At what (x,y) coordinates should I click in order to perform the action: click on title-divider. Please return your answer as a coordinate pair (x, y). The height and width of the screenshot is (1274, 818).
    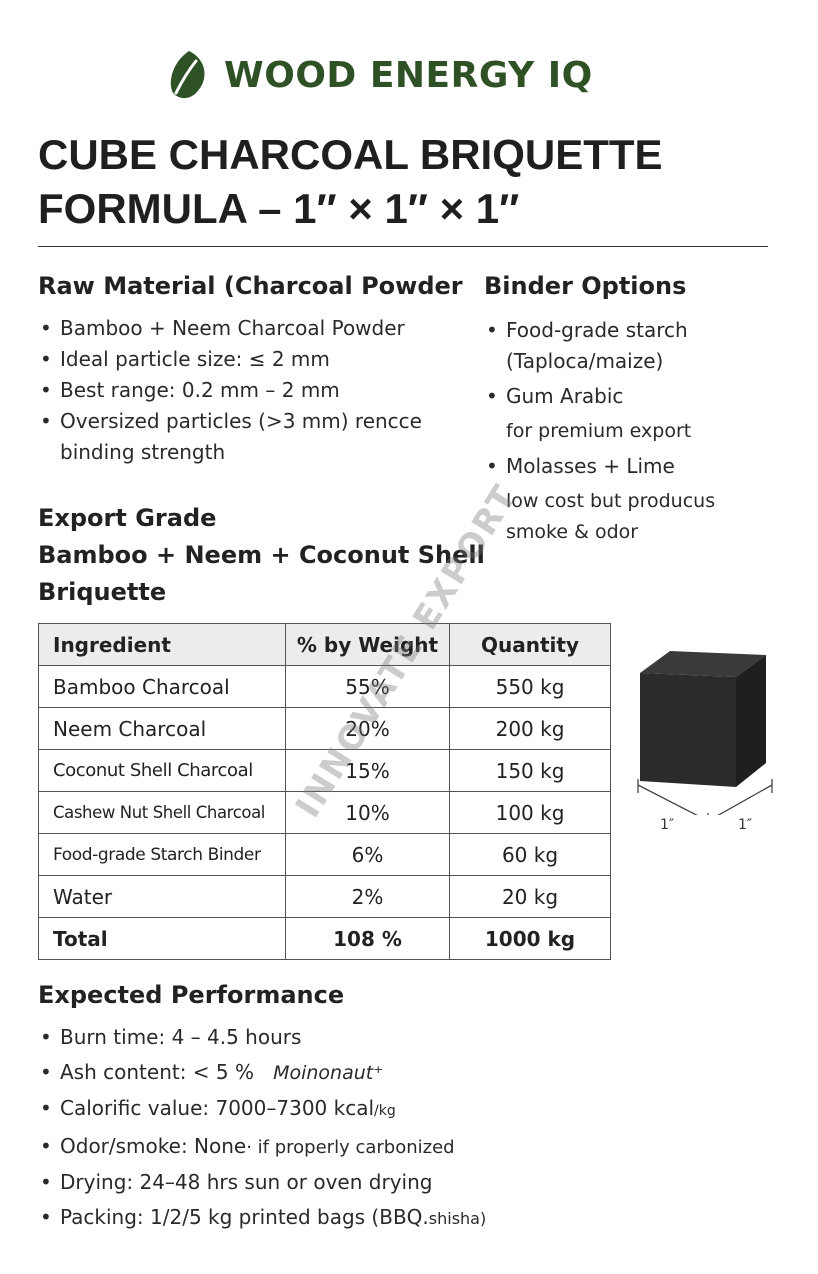
    Looking at the image, I should click on (403, 246).